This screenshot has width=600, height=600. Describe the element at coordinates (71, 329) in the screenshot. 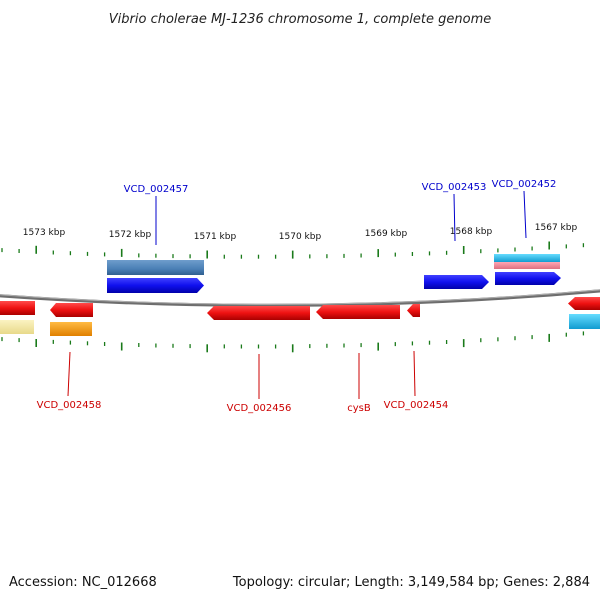

I see `orange-feature` at that location.